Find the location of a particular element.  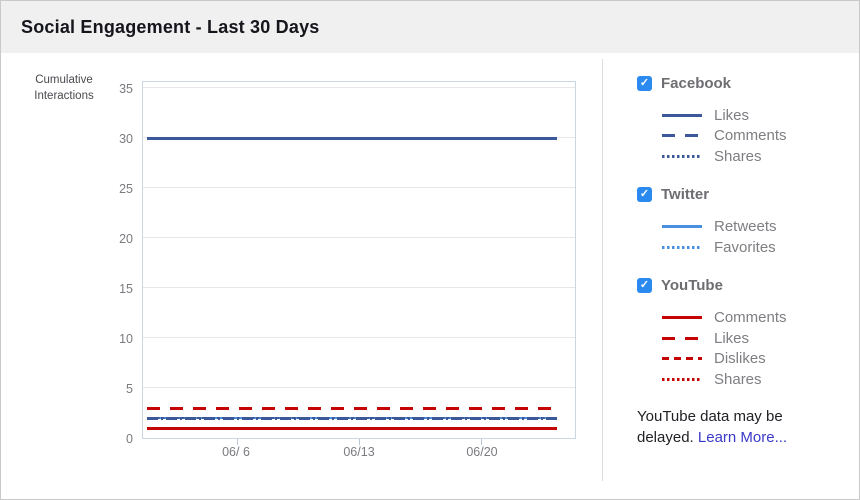

y-axis-title: Cumulative Interactions is located at coordinates (64, 88).